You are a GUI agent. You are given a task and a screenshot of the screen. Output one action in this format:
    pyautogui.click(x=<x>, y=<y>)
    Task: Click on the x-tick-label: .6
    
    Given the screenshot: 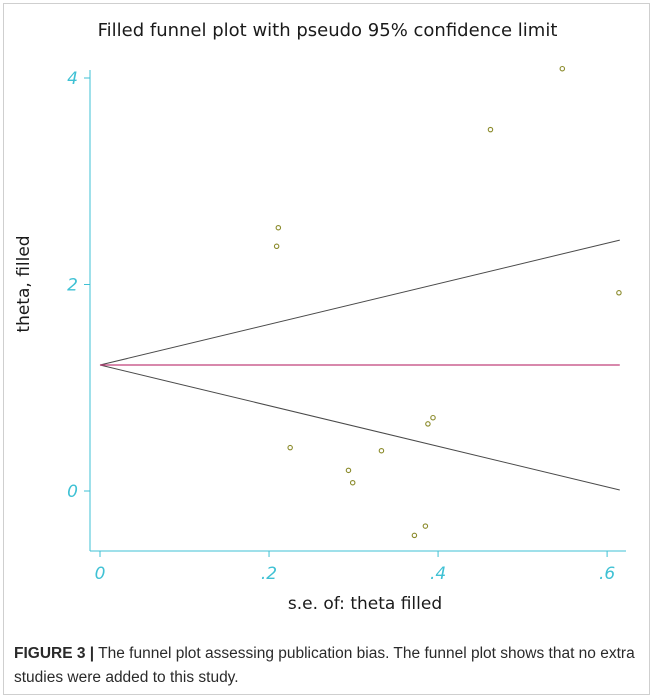 What is the action you would take?
    pyautogui.click(x=607, y=574)
    